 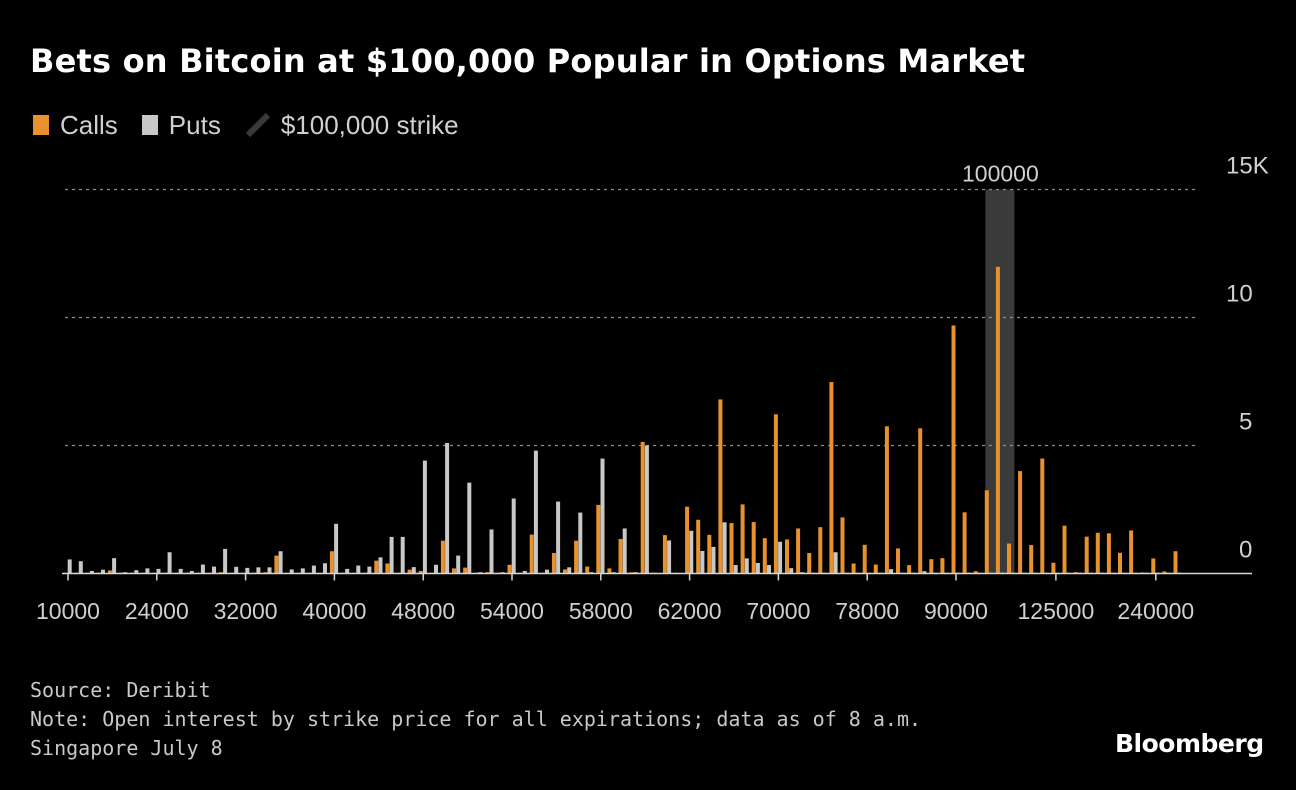 What do you see at coordinates (778, 611) in the screenshot?
I see `x-tick-label: 70000` at bounding box center [778, 611].